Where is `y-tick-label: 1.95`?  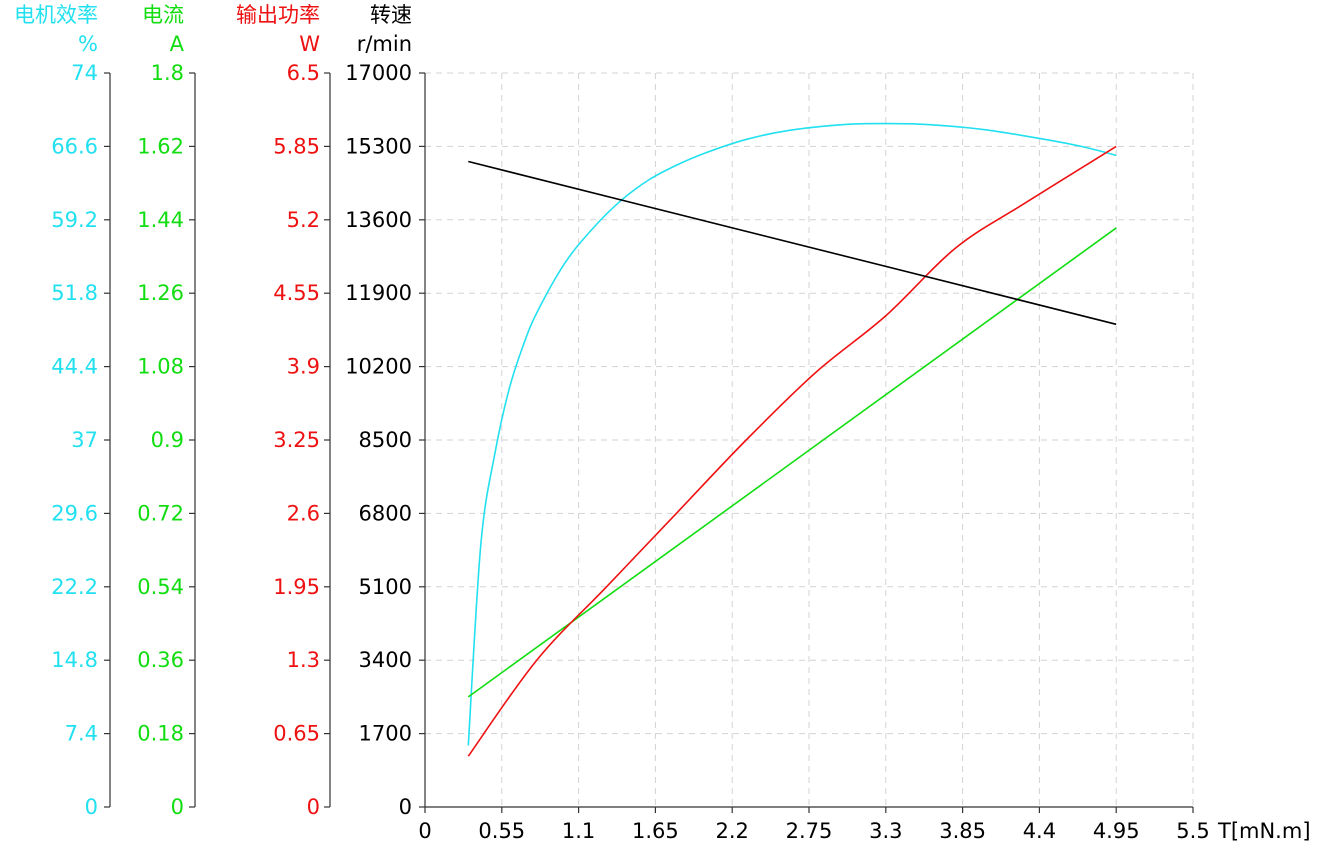 y-tick-label: 1.95 is located at coordinates (296, 587).